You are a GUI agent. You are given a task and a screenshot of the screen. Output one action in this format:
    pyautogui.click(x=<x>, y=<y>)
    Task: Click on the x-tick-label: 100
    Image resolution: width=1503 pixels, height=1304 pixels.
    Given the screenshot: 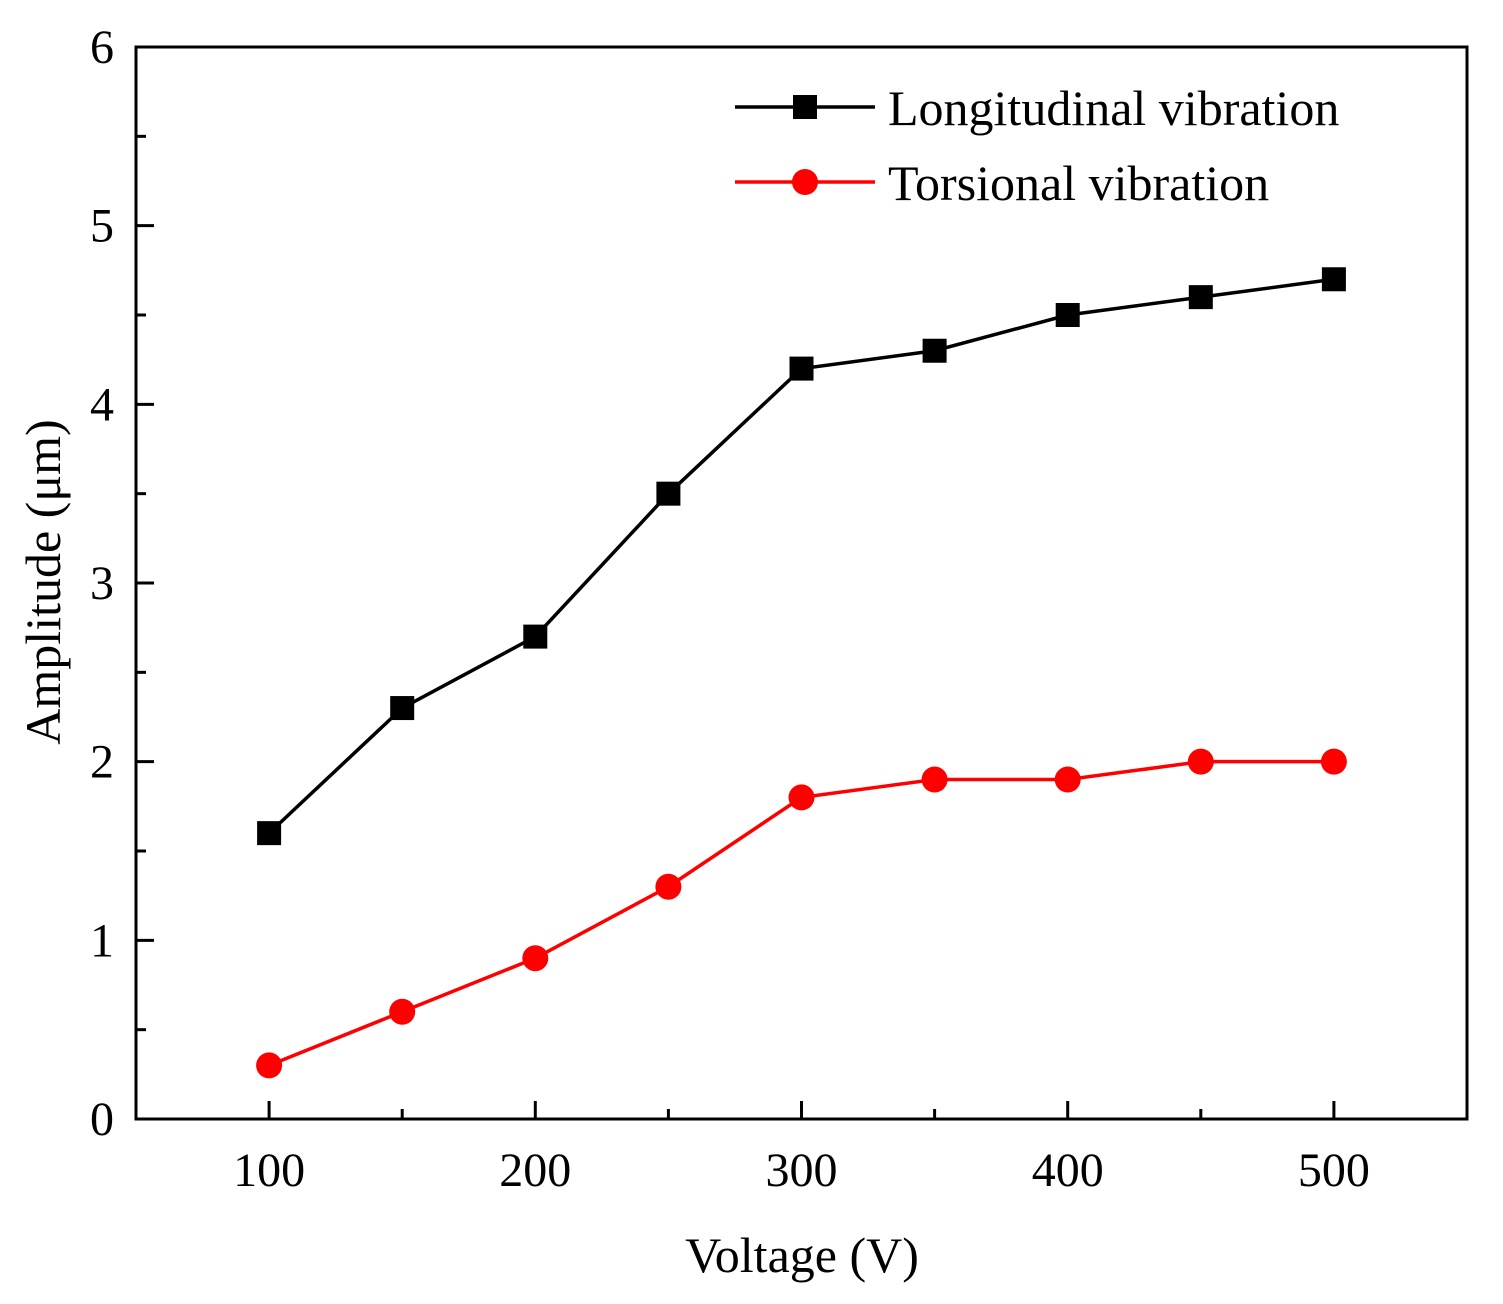 What is the action you would take?
    pyautogui.click(x=269, y=1170)
    